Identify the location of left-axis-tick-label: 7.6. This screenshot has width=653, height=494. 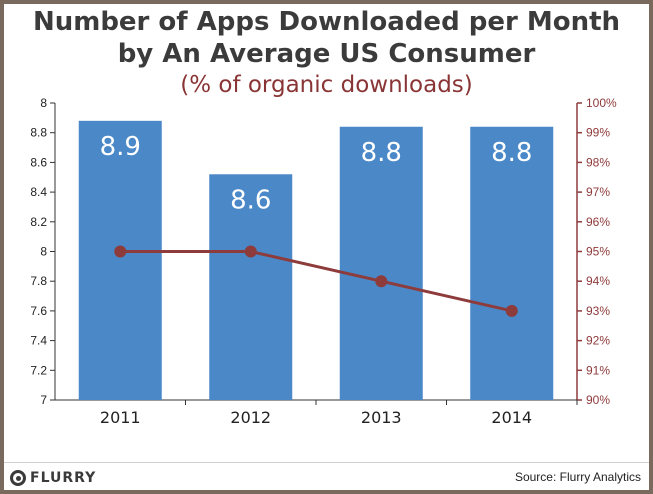
(38, 311).